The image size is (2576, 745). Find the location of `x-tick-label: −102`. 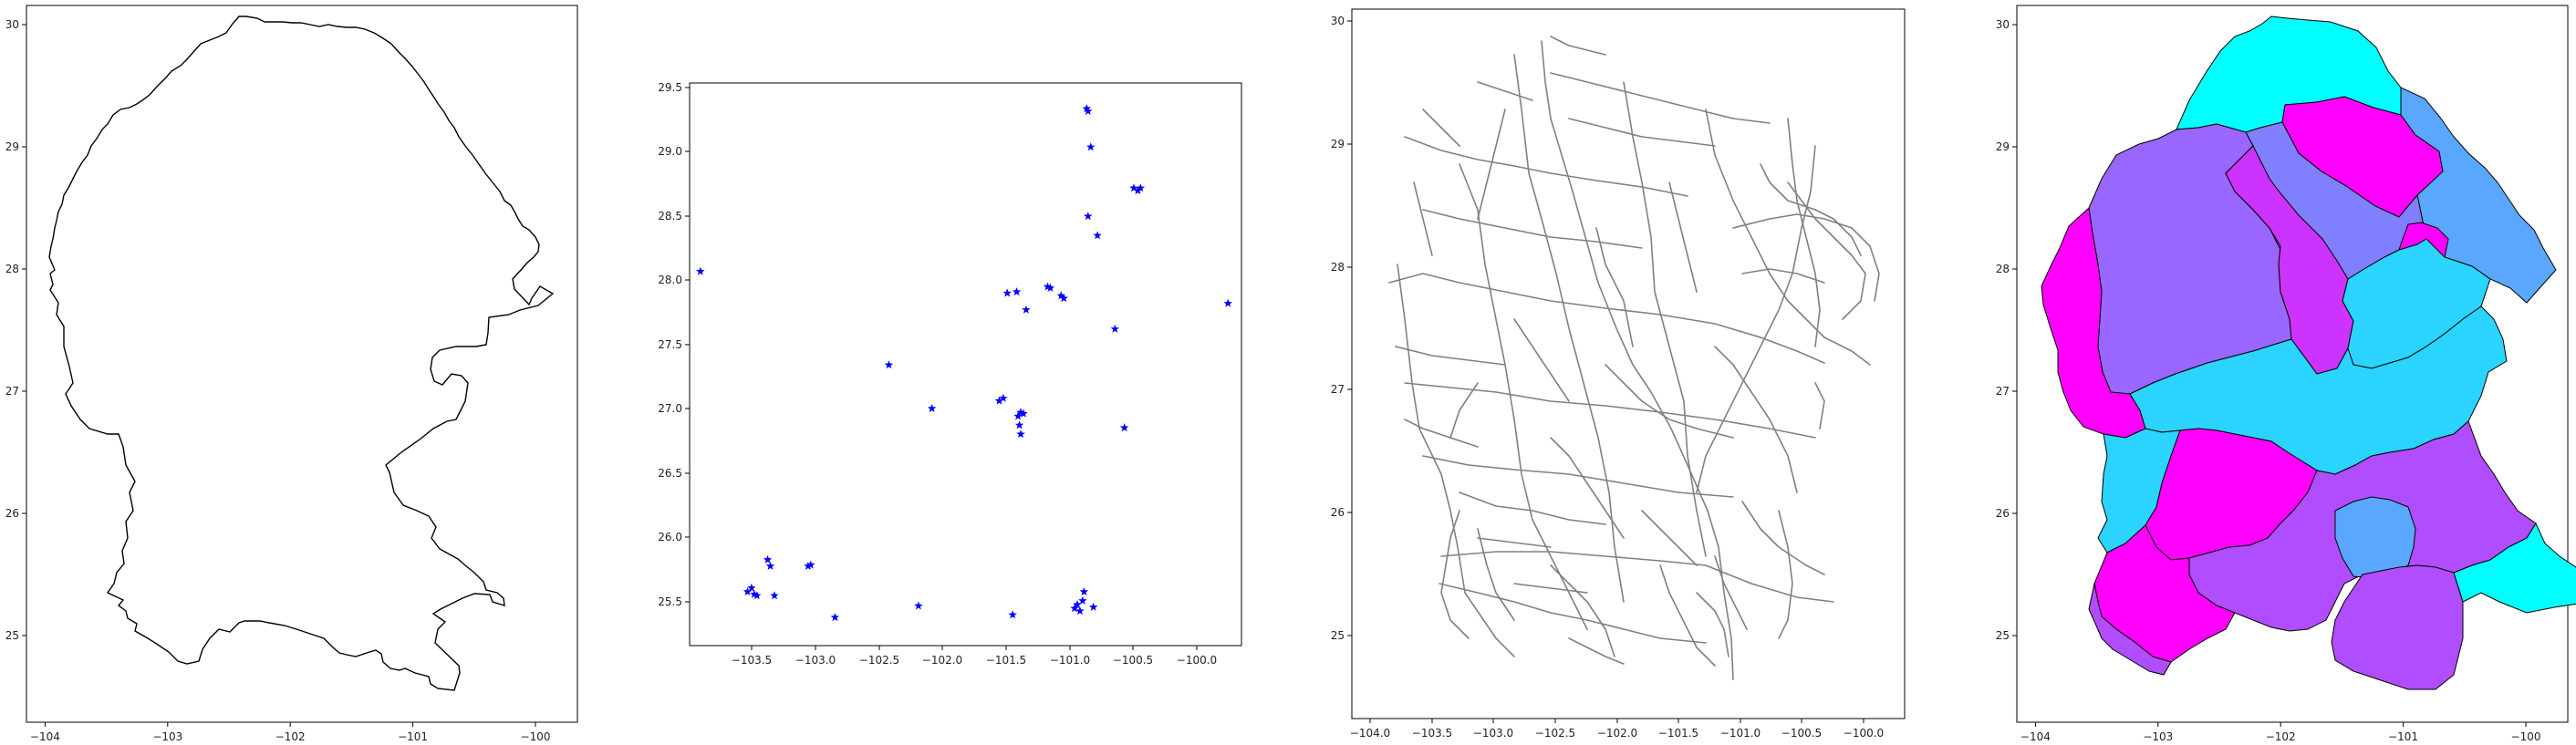

x-tick-label: −102 is located at coordinates (2281, 736).